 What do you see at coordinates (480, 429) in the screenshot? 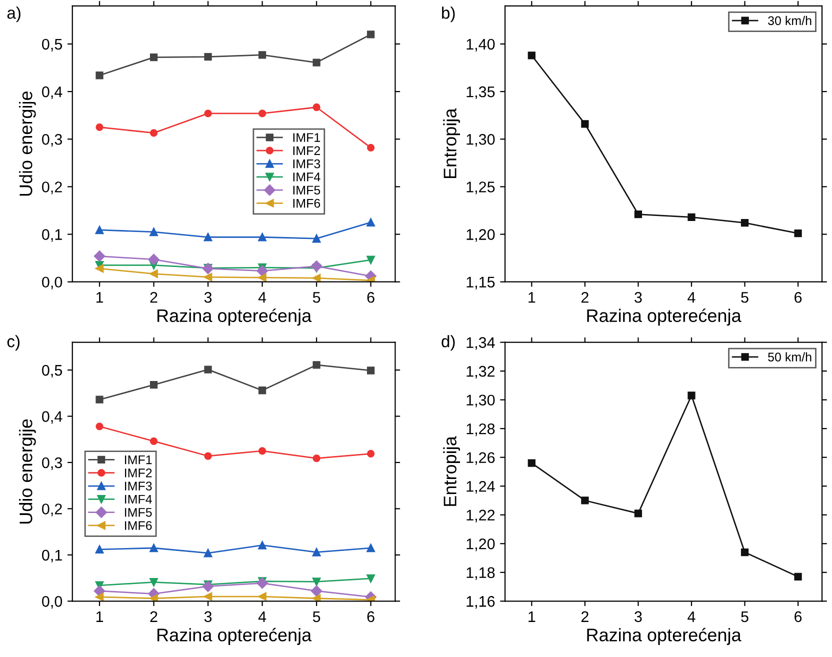
I see `y-tick-label: 1,28` at bounding box center [480, 429].